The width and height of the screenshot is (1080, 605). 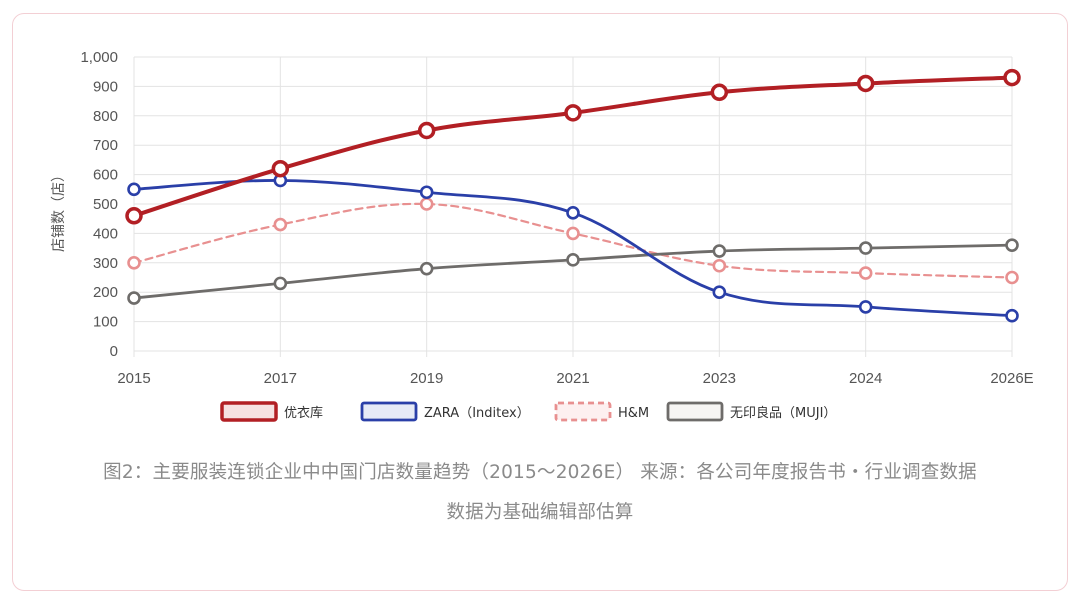 I want to click on legend-item: 优衣库, so click(x=271, y=411).